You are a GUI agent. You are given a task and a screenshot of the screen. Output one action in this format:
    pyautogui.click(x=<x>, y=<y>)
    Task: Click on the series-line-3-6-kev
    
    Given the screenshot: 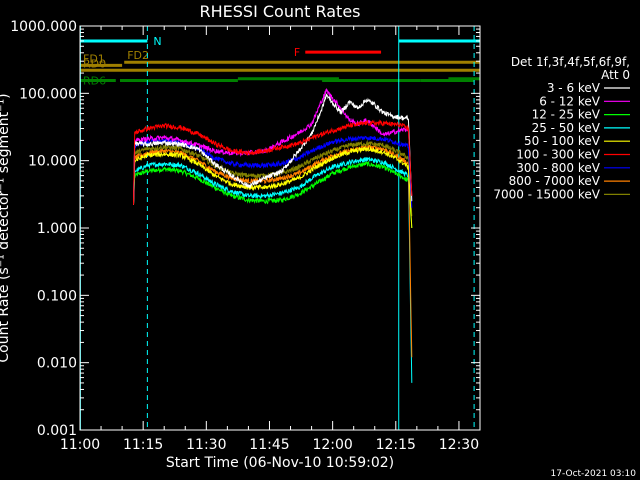 What is the action you would take?
    pyautogui.click(x=273, y=149)
    